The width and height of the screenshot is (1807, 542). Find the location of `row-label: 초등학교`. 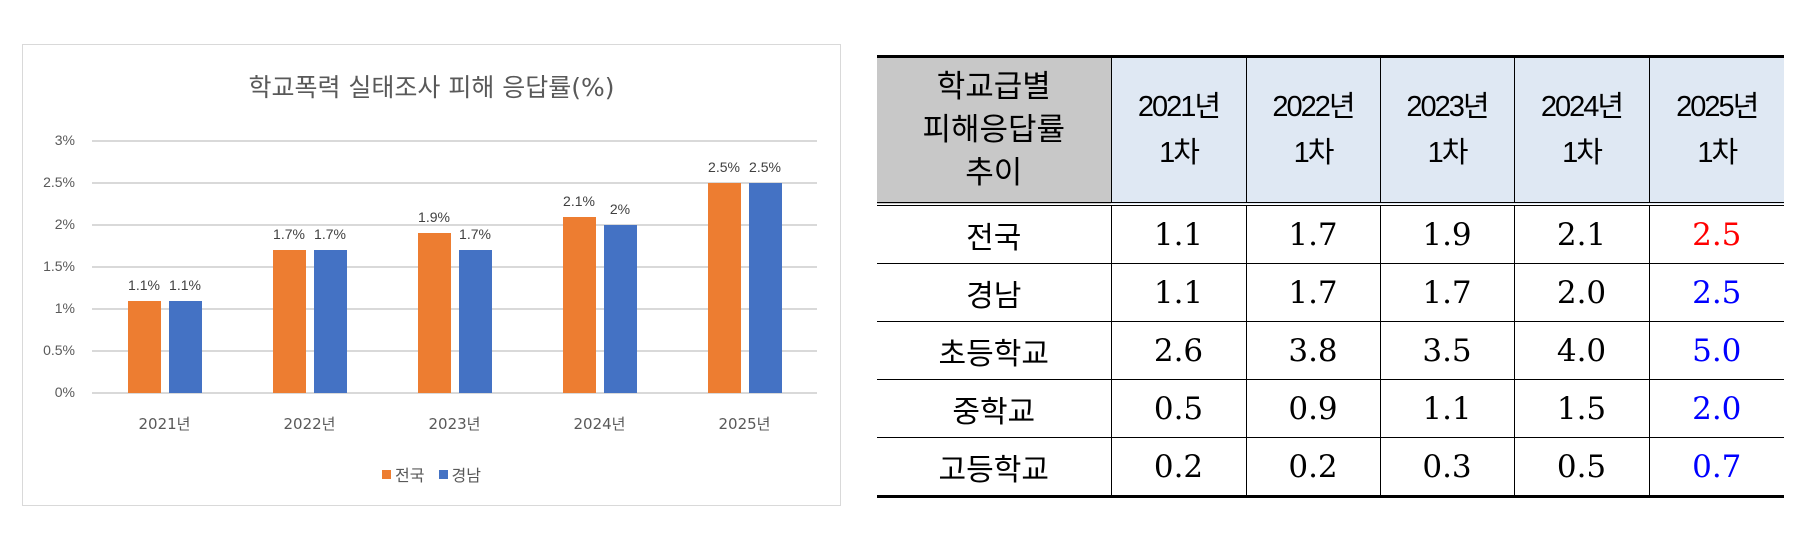

row-label: 초등학교 is located at coordinates (994, 350).